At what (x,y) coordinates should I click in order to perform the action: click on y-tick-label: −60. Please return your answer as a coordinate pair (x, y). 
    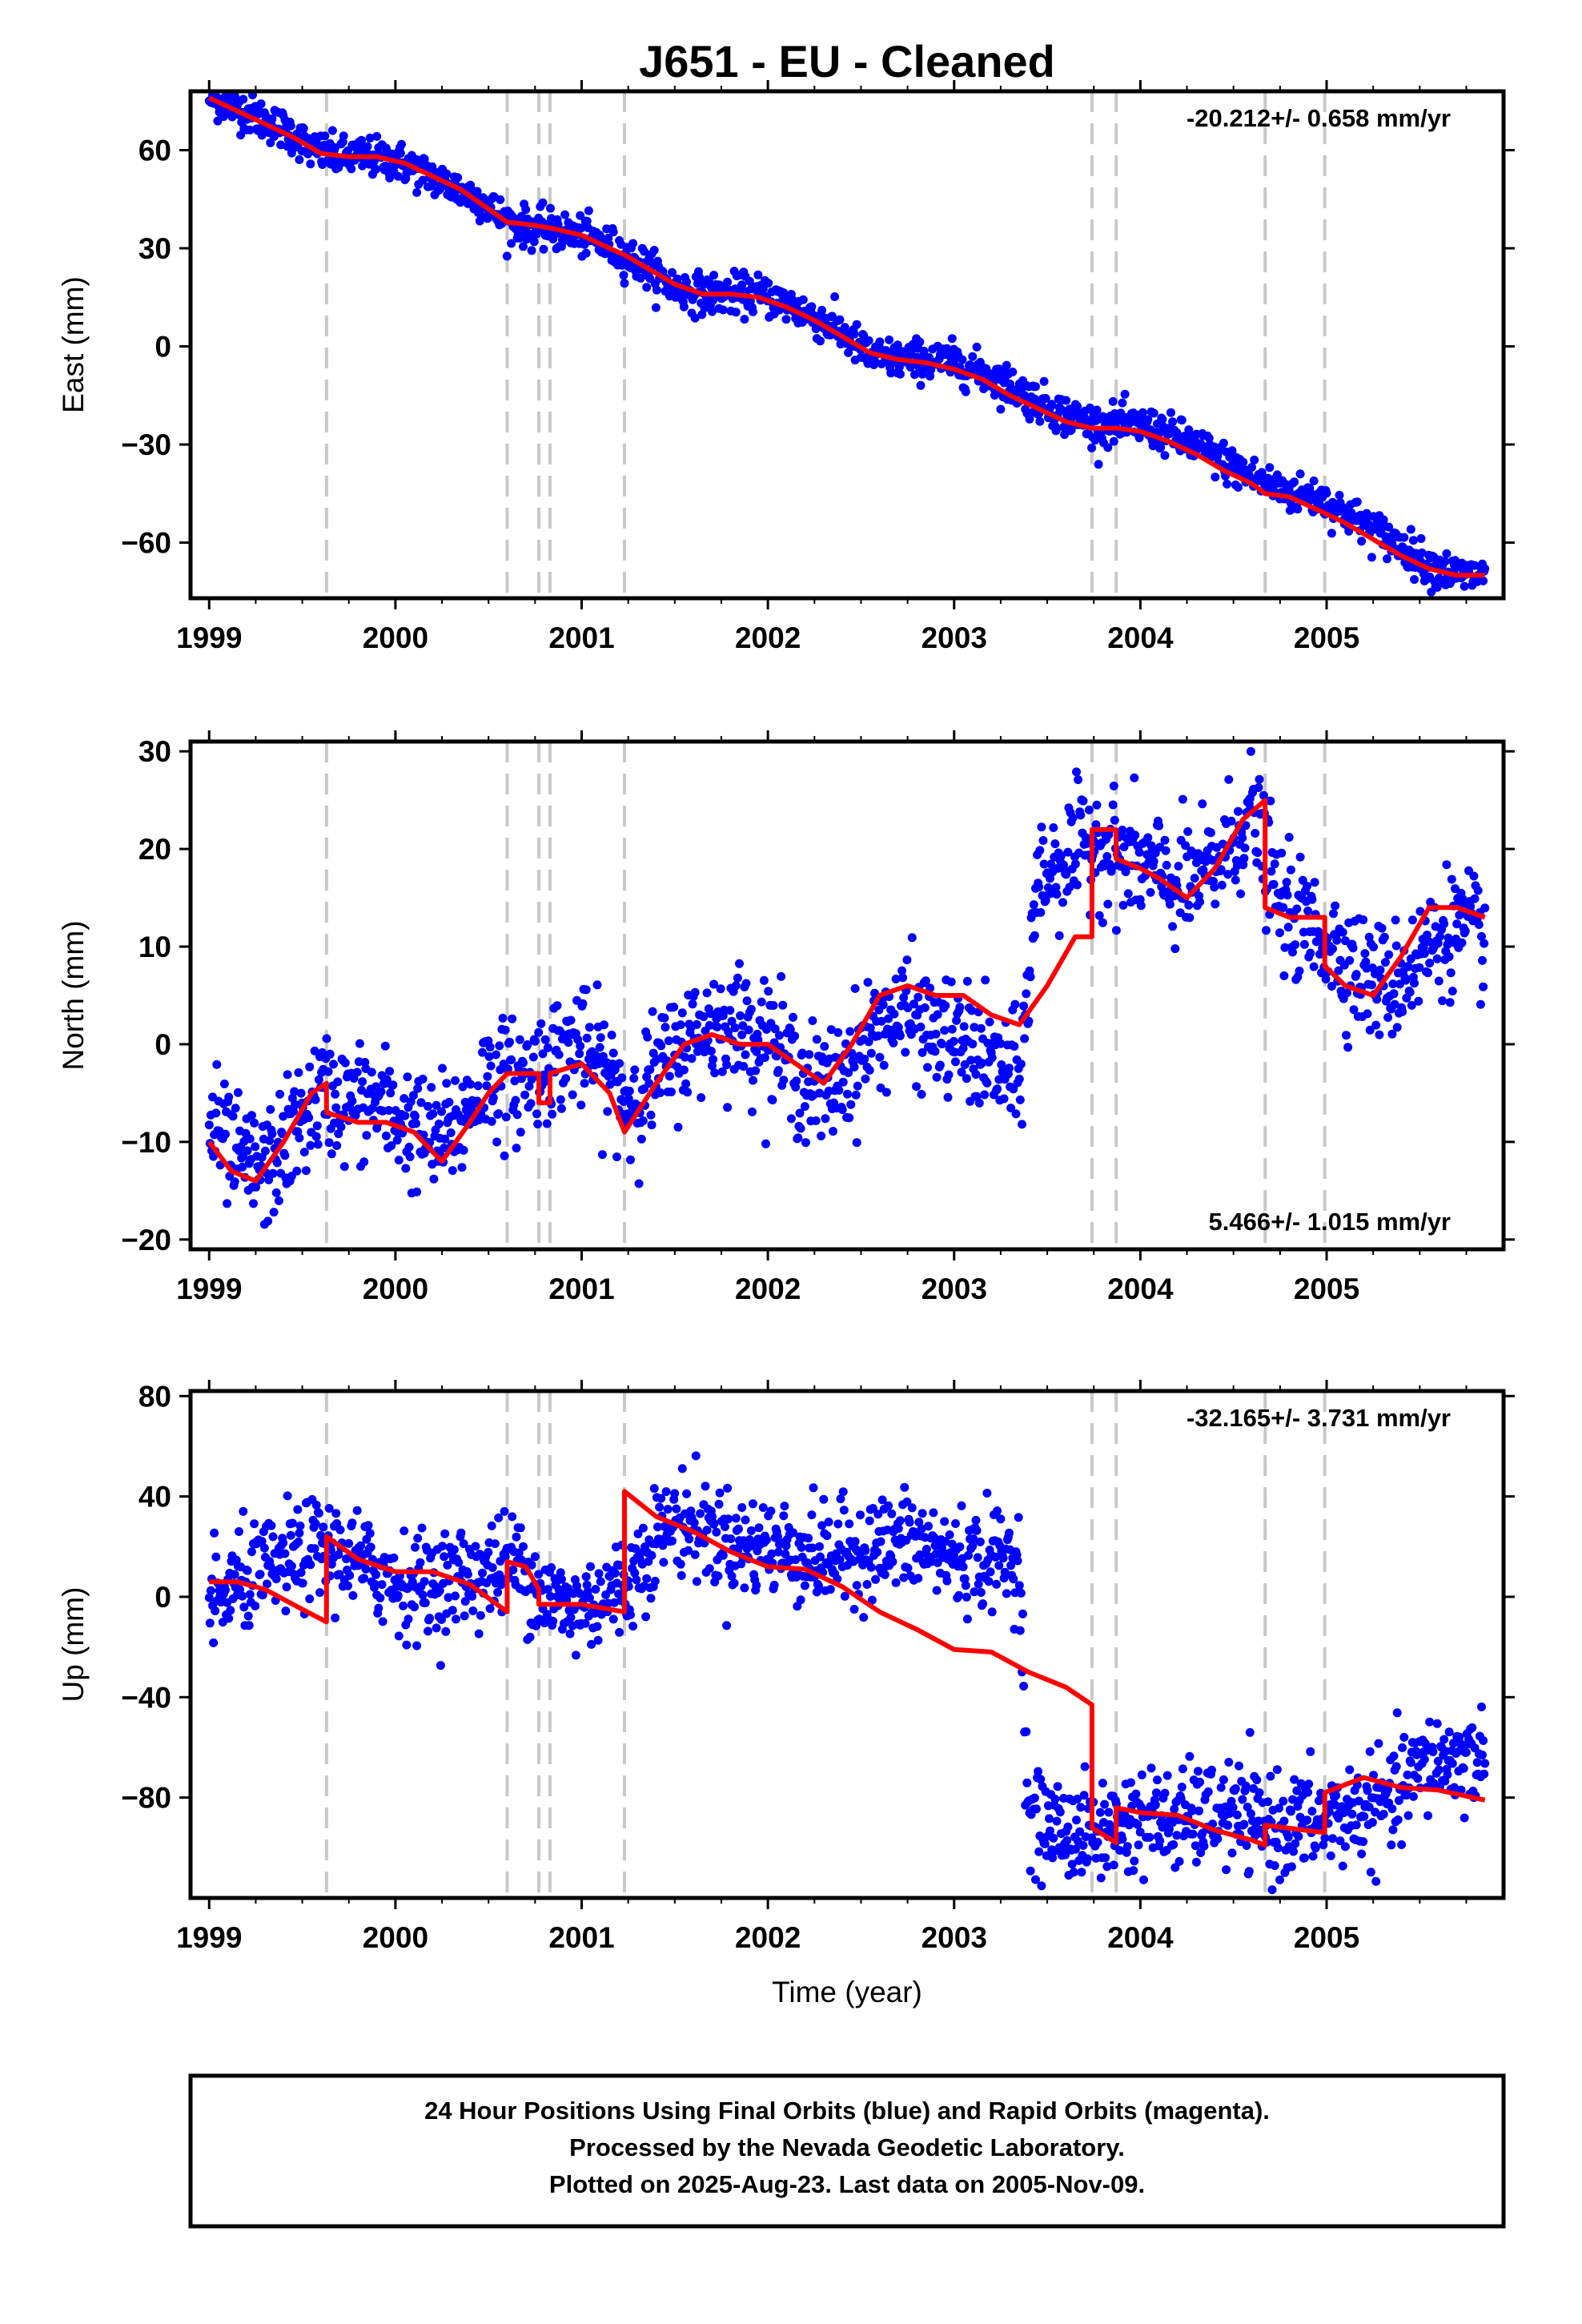
    Looking at the image, I should click on (146, 543).